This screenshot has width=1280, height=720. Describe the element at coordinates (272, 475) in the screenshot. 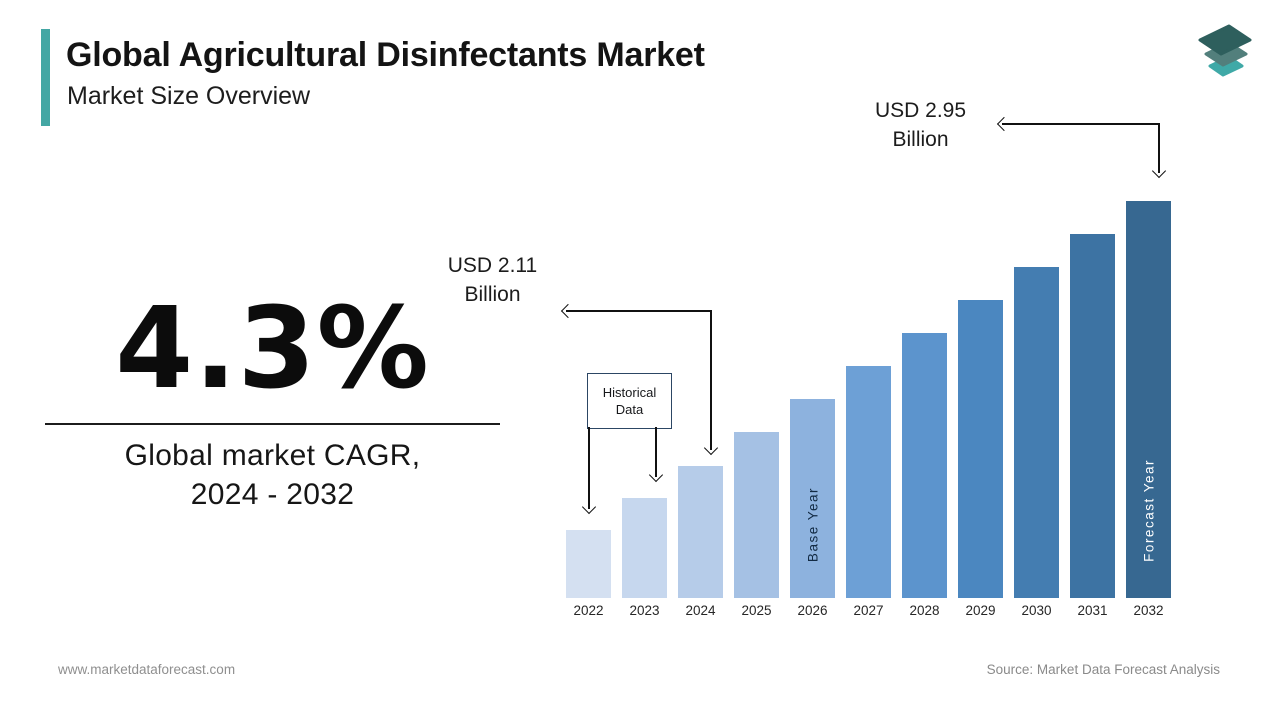

I see `cagr-caption: Global market CAGR, 2024 - 2032` at that location.